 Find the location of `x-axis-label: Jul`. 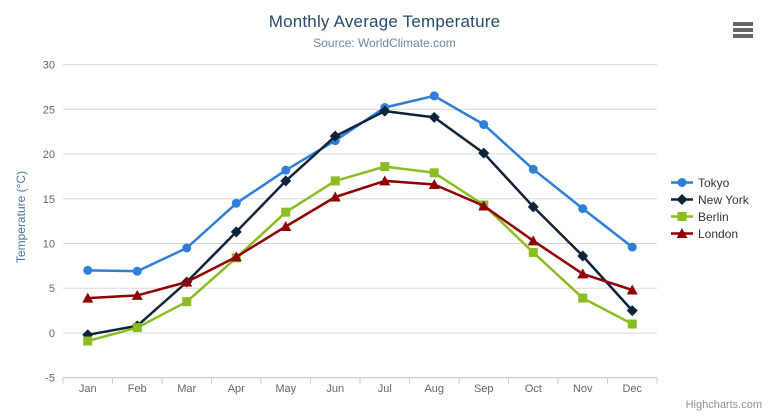

x-axis-label: Jul is located at coordinates (385, 389).